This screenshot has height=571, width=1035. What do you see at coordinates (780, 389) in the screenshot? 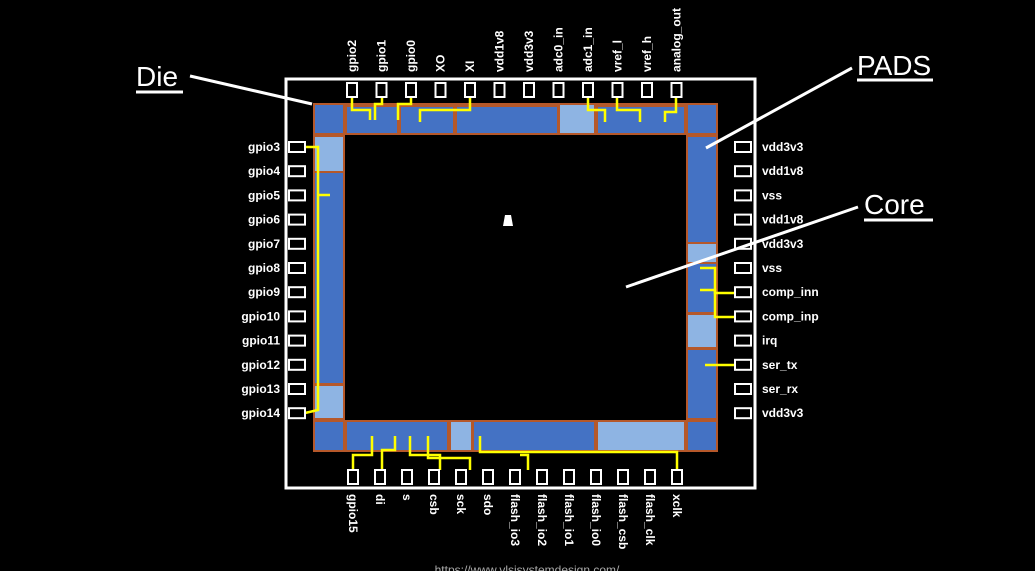
I see `pin-label: ser_rx` at bounding box center [780, 389].